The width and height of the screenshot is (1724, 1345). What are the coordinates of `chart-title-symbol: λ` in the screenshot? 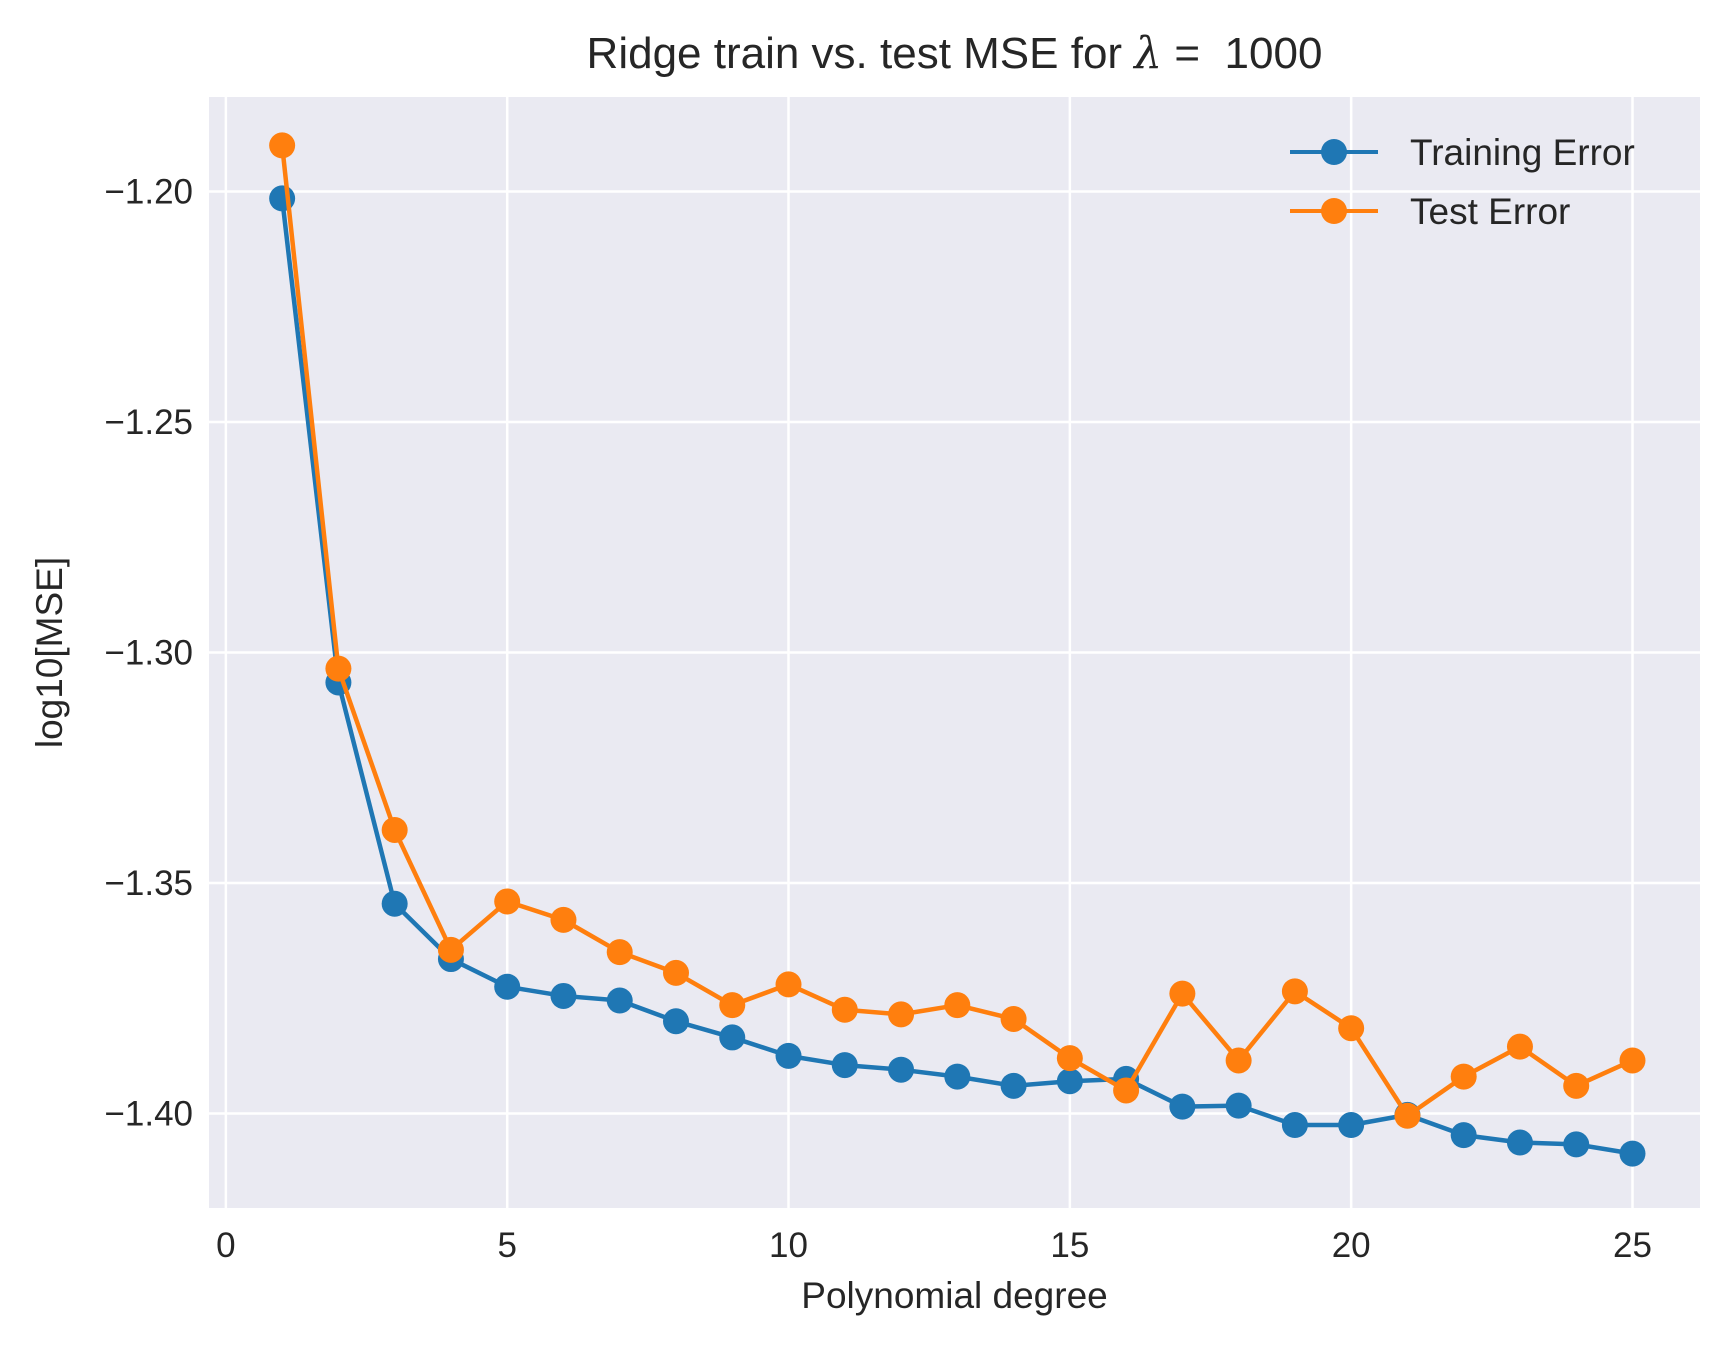 It's located at (1147, 53).